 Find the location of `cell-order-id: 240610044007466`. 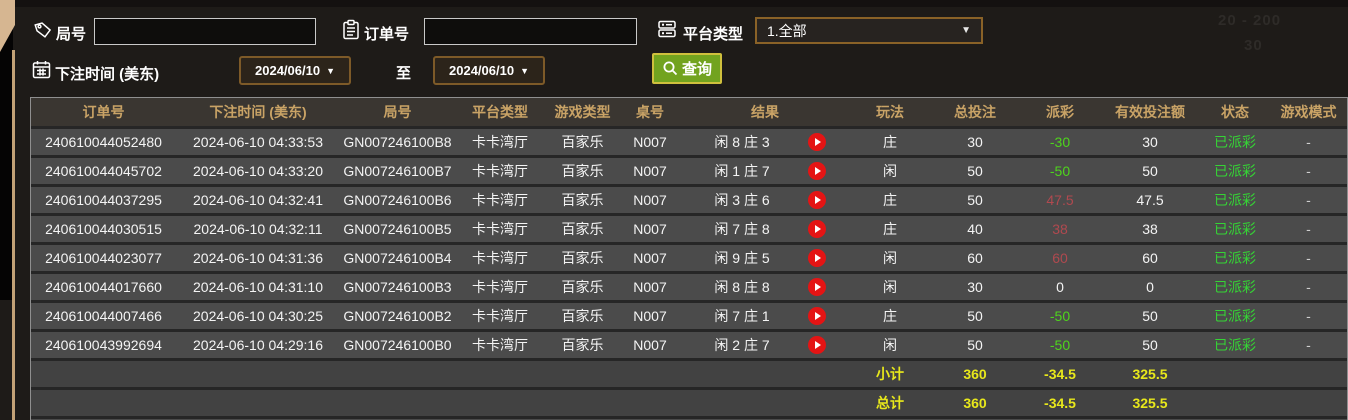

cell-order-id: 240610044007466 is located at coordinates (103, 316).